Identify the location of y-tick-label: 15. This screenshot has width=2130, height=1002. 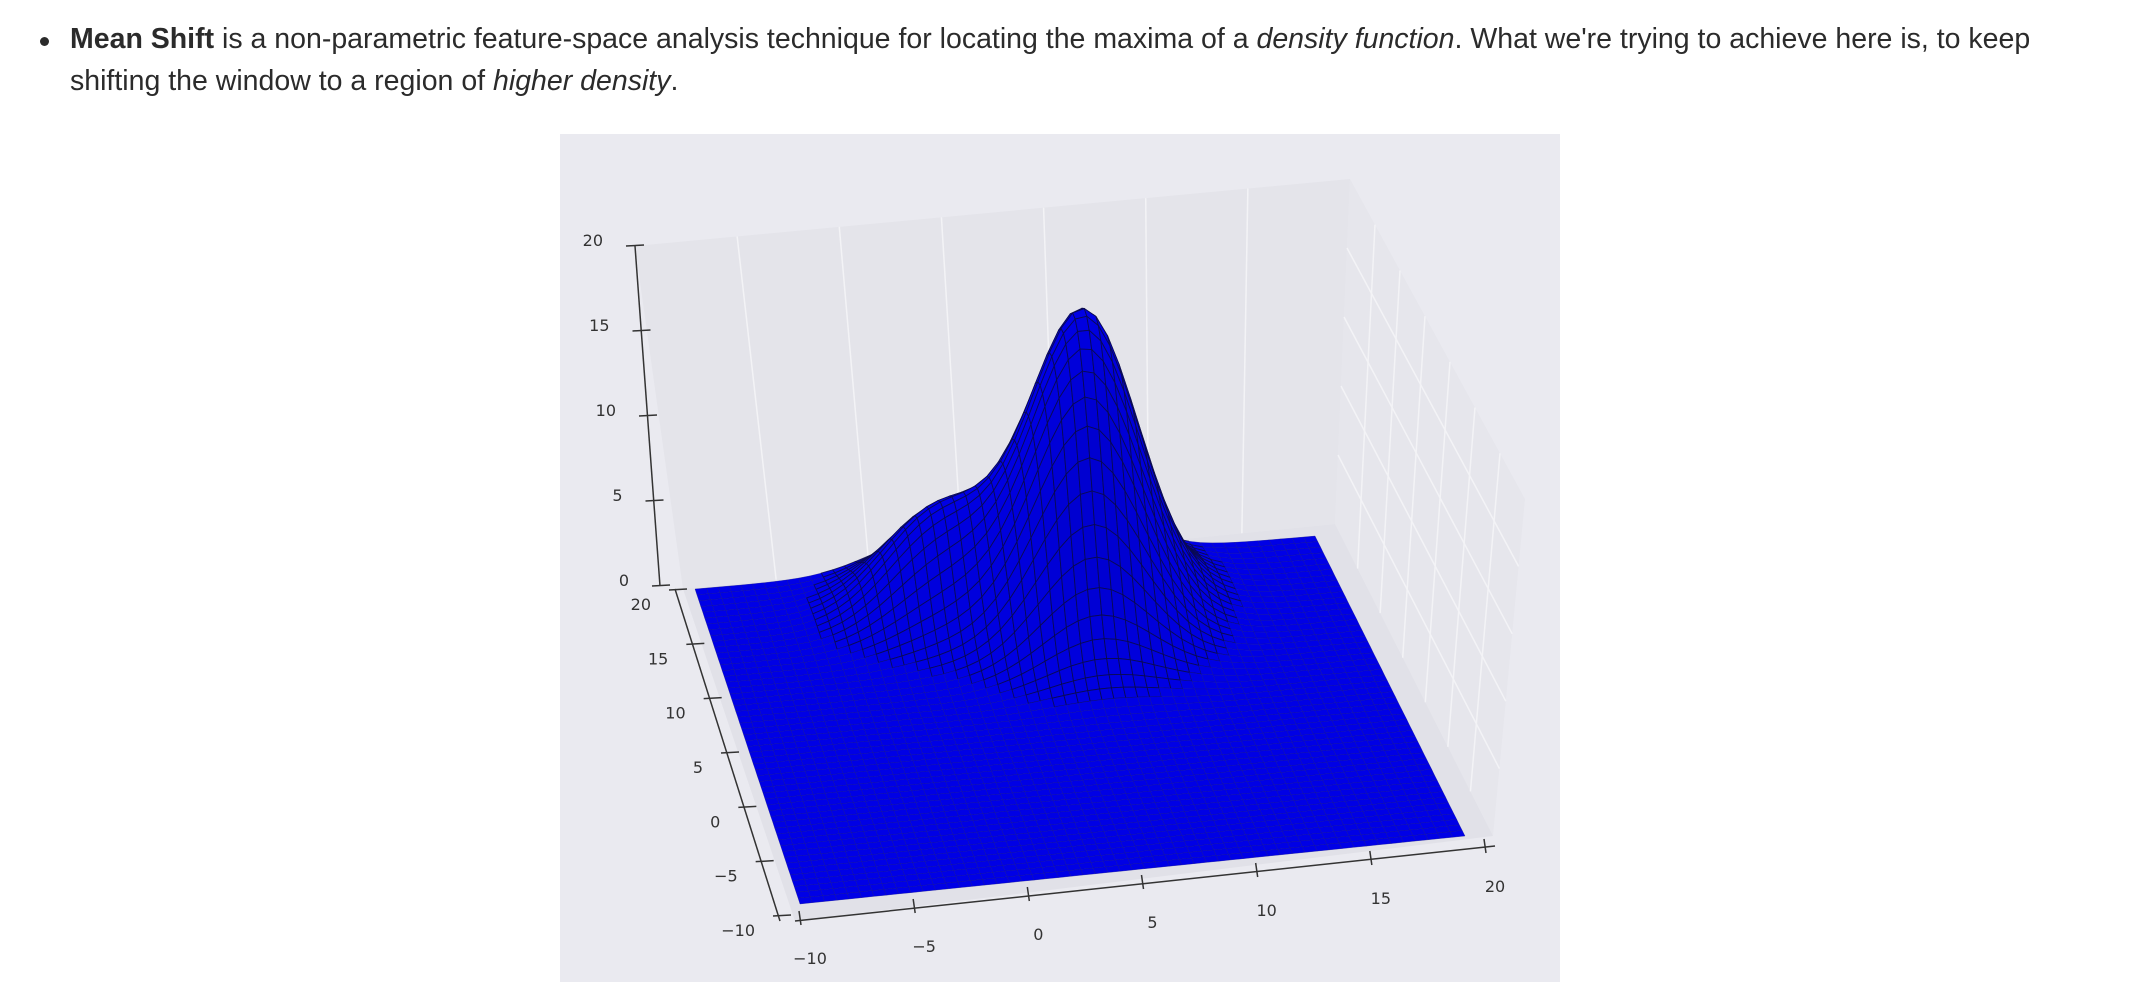
(658, 658).